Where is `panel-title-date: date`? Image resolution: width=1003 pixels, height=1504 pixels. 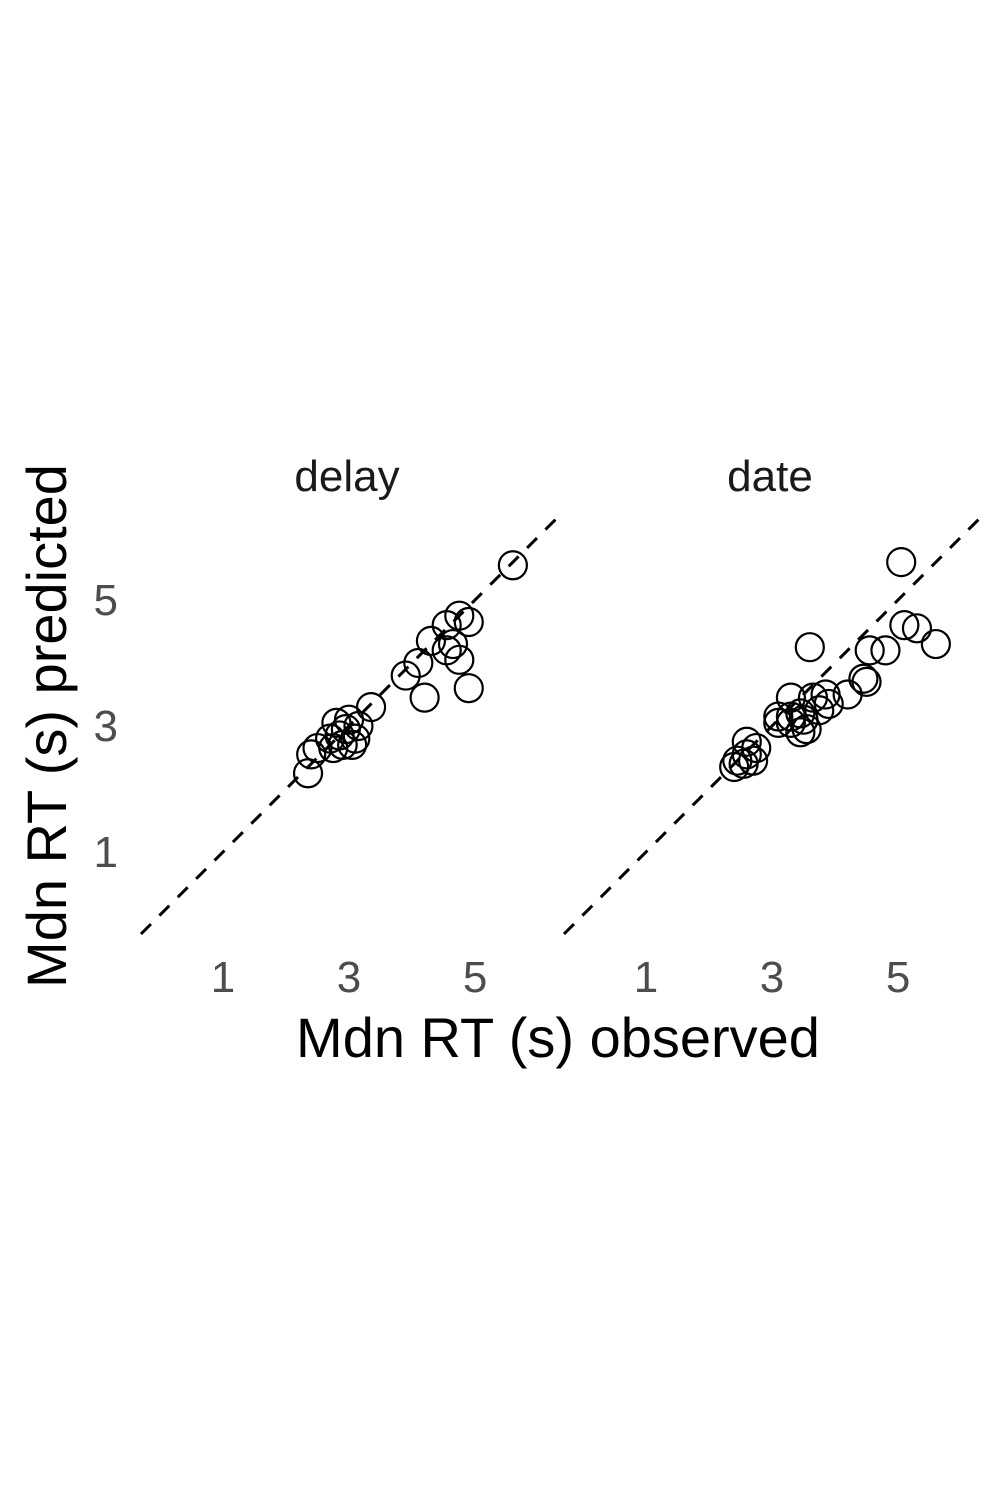 panel-title-date: date is located at coordinates (770, 476).